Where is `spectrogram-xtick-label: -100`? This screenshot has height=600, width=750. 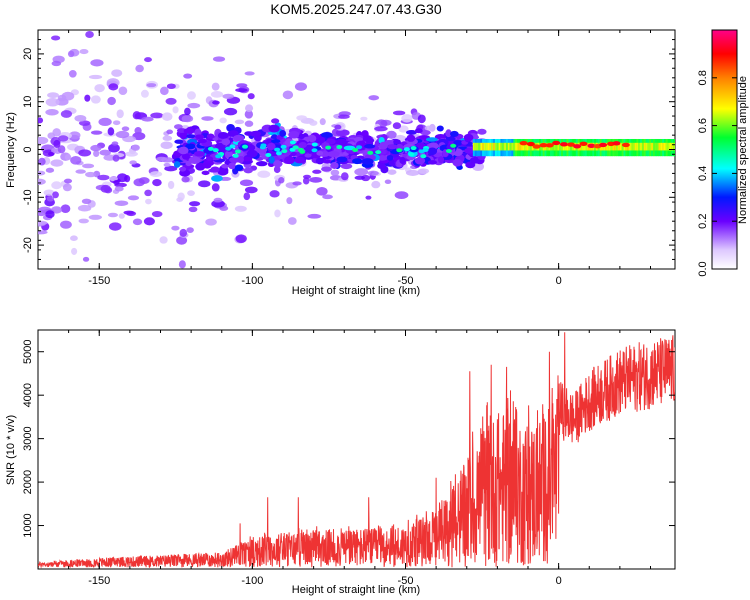 spectrogram-xtick-label: -100 is located at coordinates (252, 281).